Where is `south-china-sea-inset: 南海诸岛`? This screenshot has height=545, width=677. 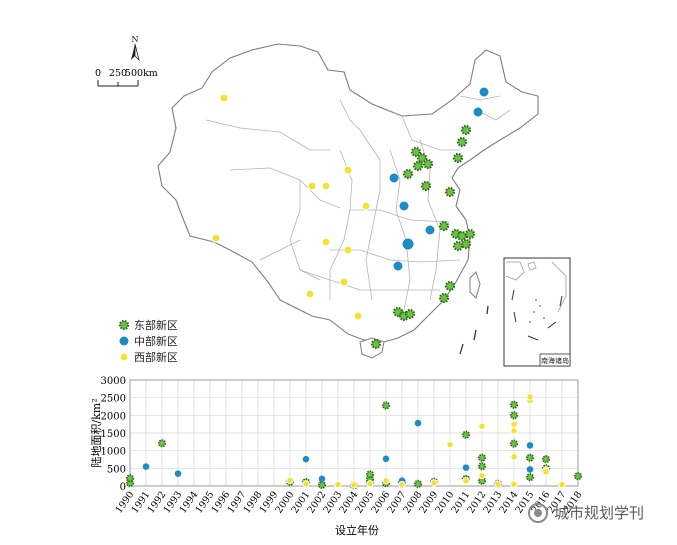 south-china-sea-inset: 南海诸岛 is located at coordinates (537, 312).